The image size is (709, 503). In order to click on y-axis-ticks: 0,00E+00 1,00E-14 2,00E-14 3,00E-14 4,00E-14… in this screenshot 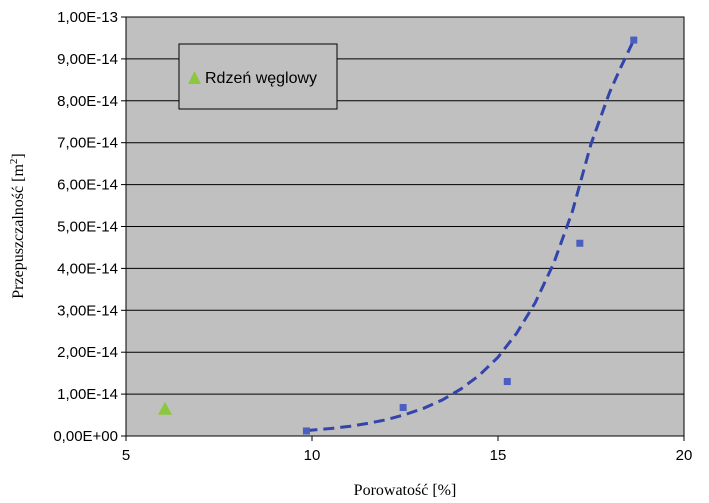, I will do `click(89, 227)`.